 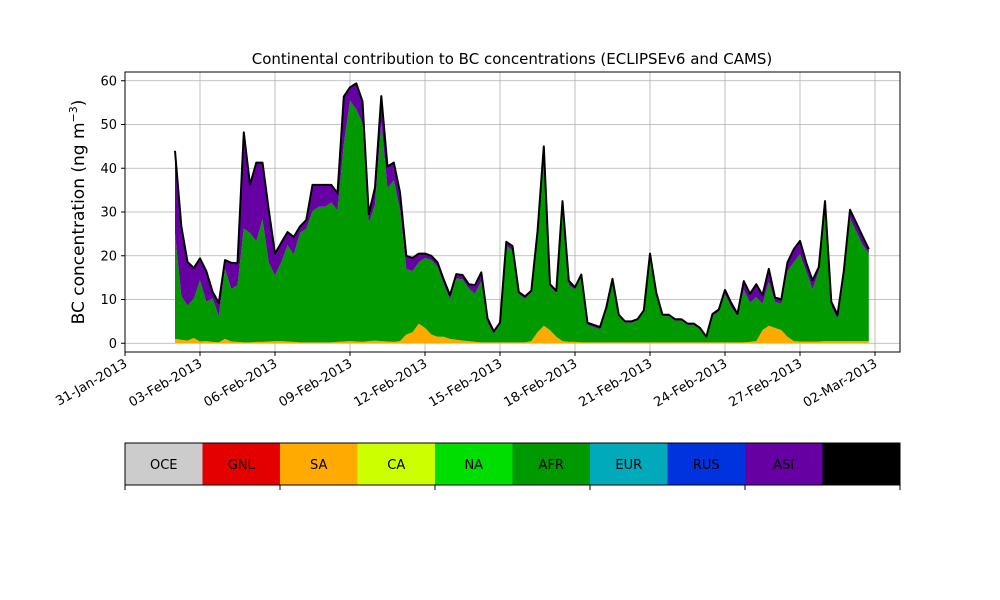 I want to click on x-tick-label: 21-Feb-2013, so click(x=615, y=383).